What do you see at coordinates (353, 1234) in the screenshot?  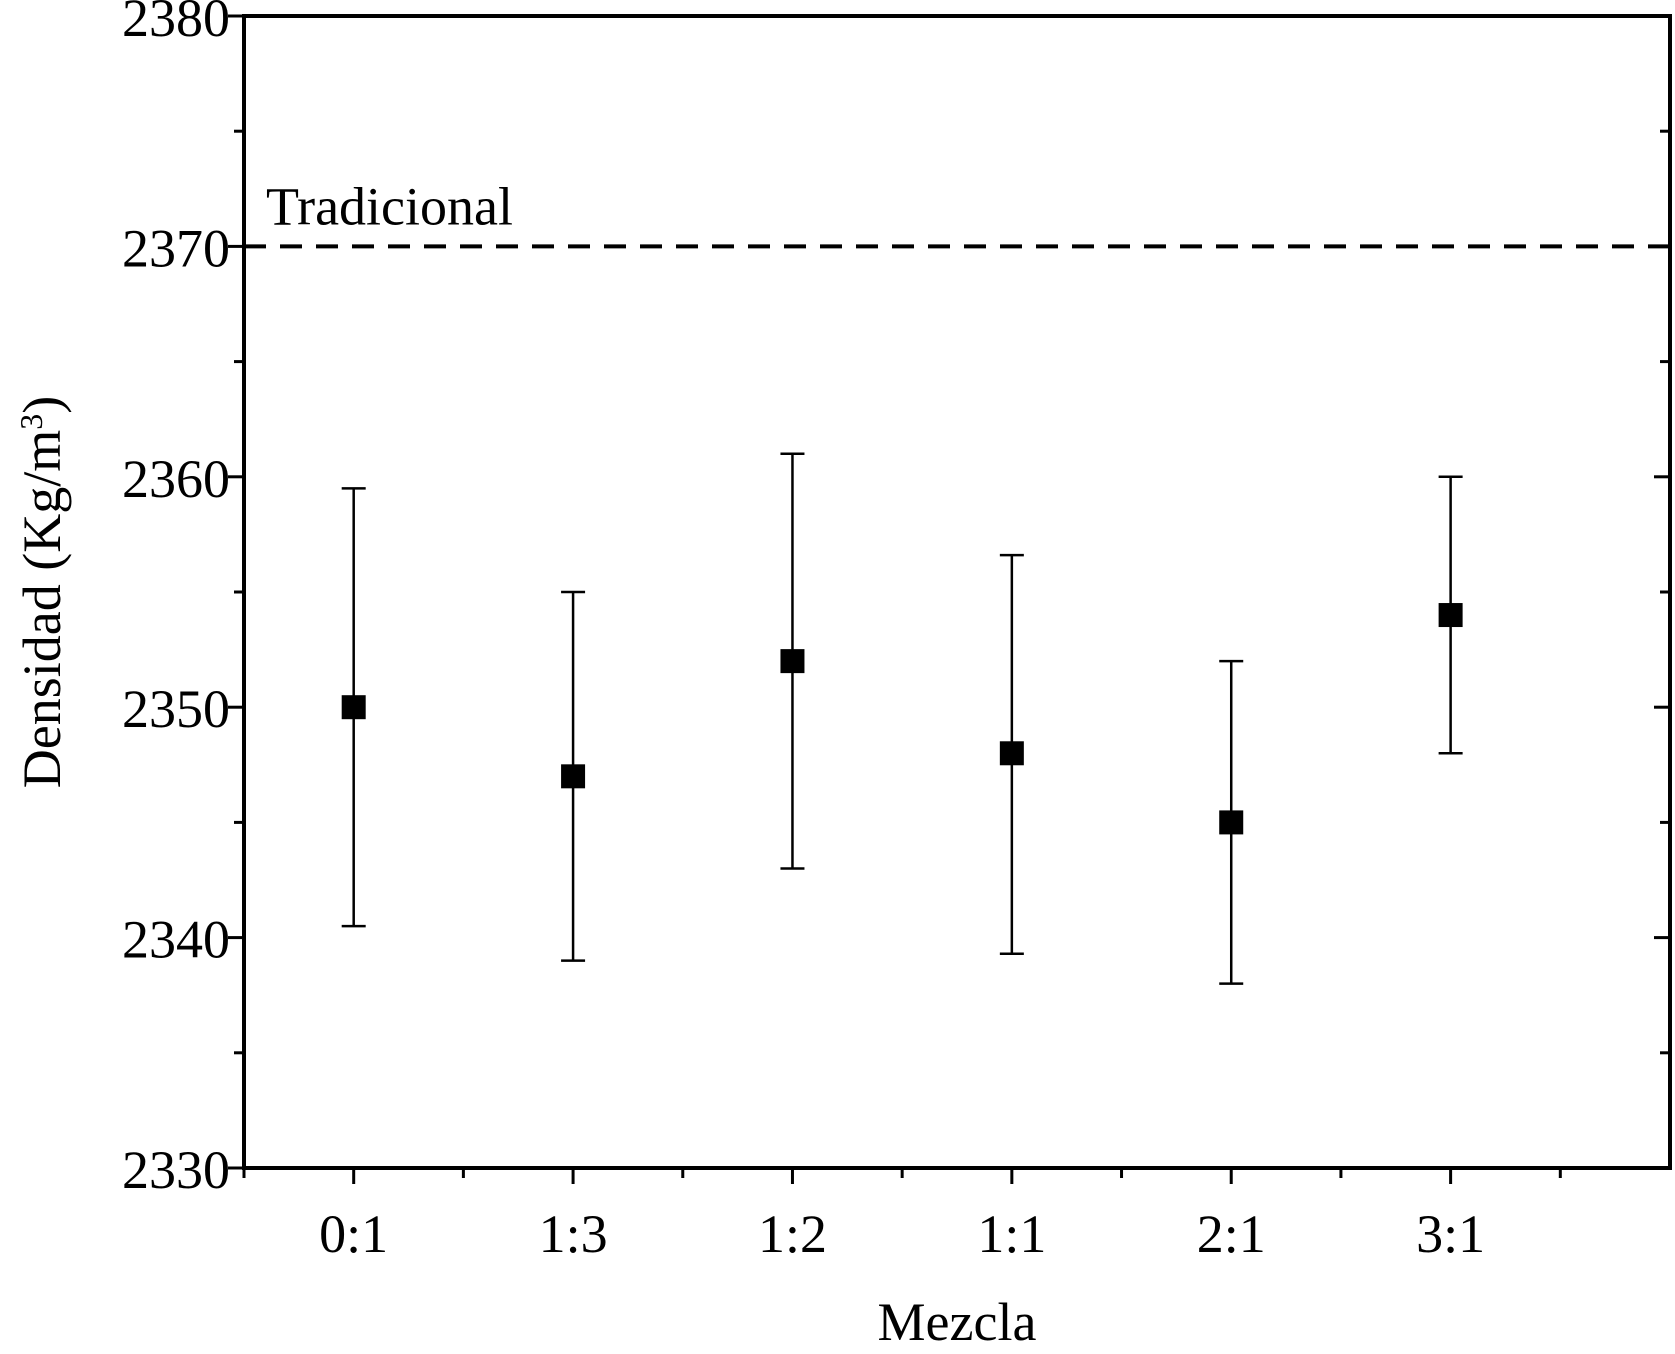 I see `x-tick-label: 0:1` at bounding box center [353, 1234].